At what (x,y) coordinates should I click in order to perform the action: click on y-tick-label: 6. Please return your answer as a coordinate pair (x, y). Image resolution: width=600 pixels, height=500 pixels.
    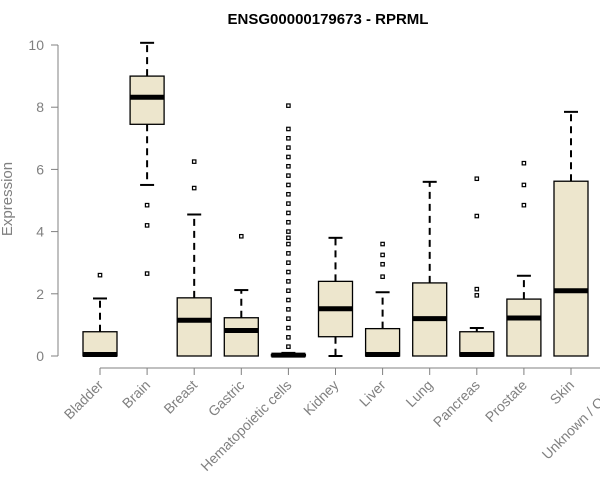
    Looking at the image, I should click on (40, 169).